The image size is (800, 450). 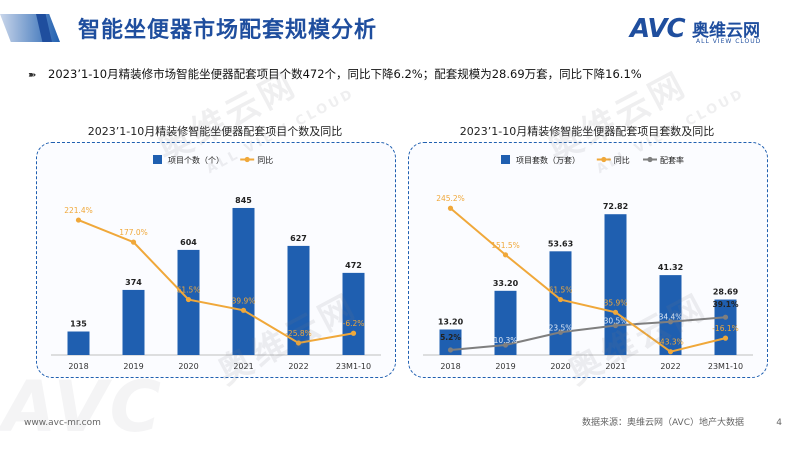 I want to click on right-yoy-label-0: 245.2%, so click(x=450, y=198).